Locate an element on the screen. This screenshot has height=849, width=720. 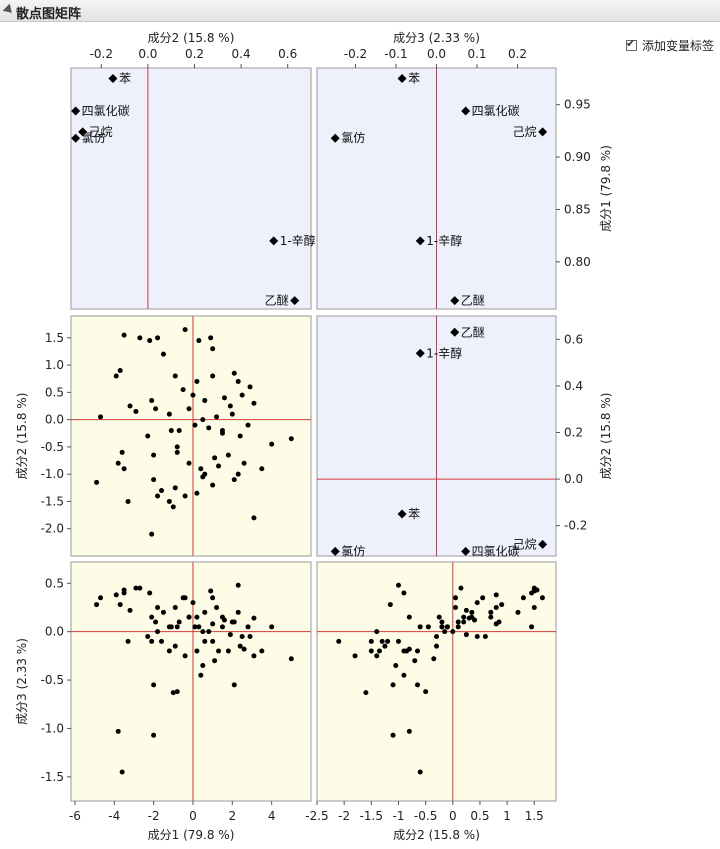
tick-label: 0.80 is located at coordinates (577, 262).